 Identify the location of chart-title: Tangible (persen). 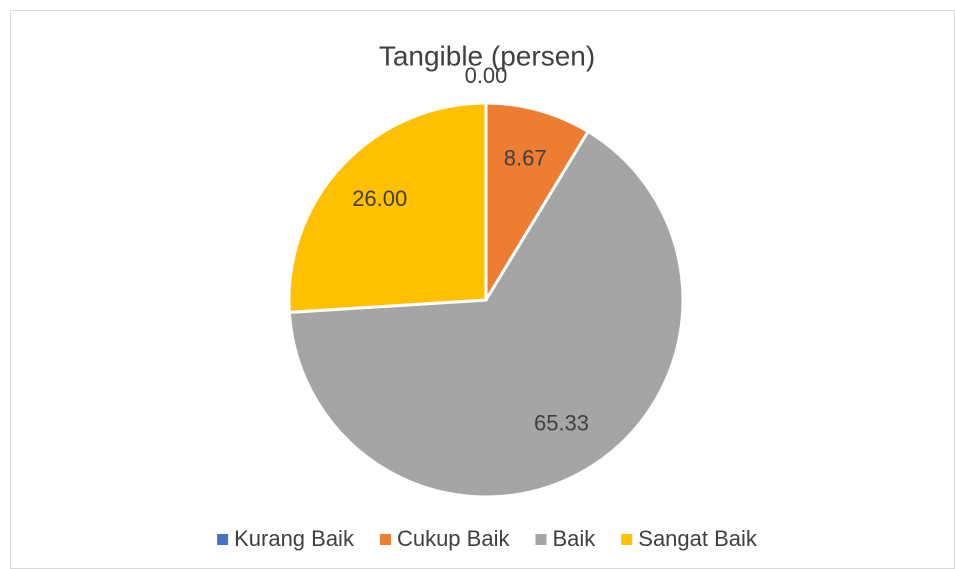
(487, 55).